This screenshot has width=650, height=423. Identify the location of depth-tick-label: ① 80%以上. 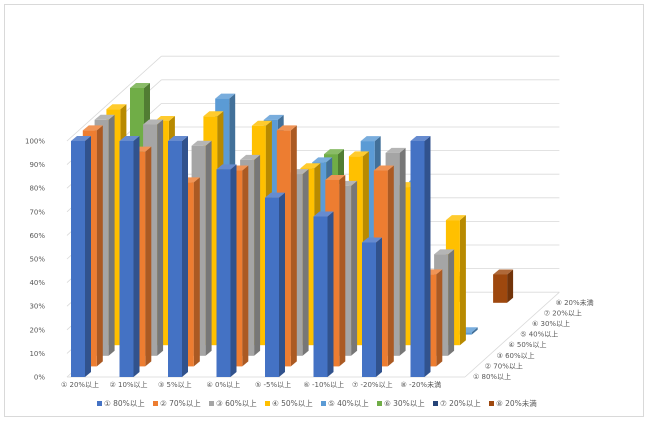
(492, 376).